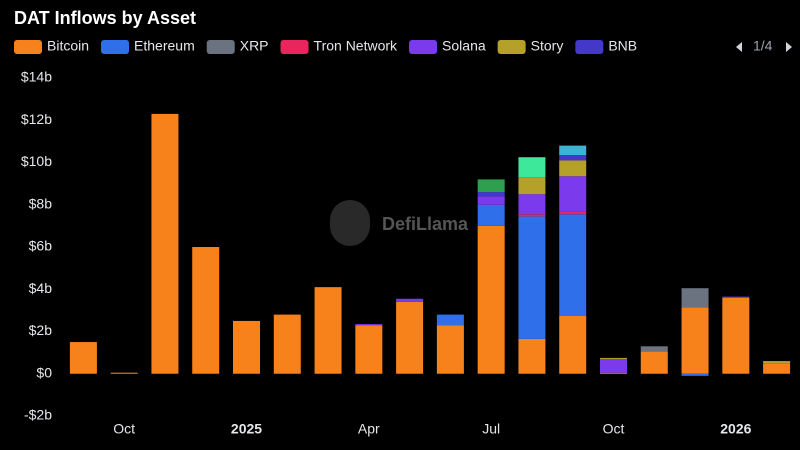 The height and width of the screenshot is (450, 800). Describe the element at coordinates (622, 46) in the screenshot. I see `legend-label: BNB` at that location.